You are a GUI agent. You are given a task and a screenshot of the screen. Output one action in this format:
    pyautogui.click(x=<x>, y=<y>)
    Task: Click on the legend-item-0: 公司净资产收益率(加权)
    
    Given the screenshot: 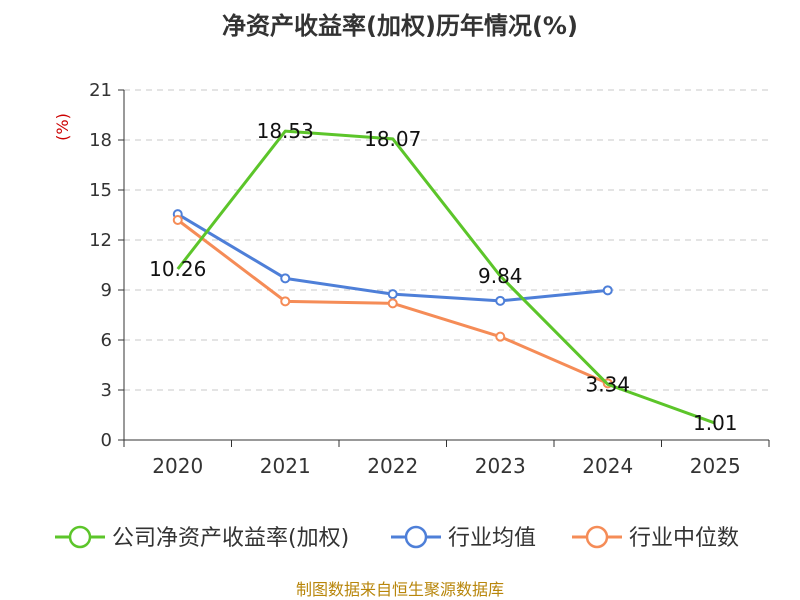 What is the action you would take?
    pyautogui.click(x=202, y=538)
    